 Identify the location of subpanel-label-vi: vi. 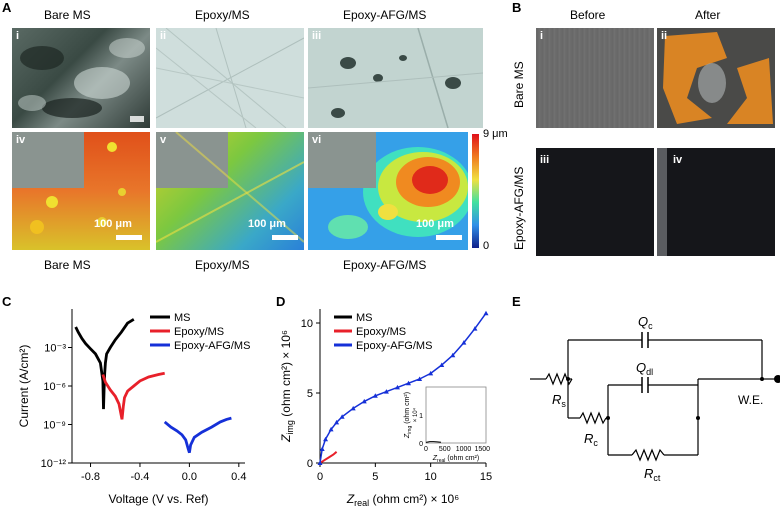
(317, 140).